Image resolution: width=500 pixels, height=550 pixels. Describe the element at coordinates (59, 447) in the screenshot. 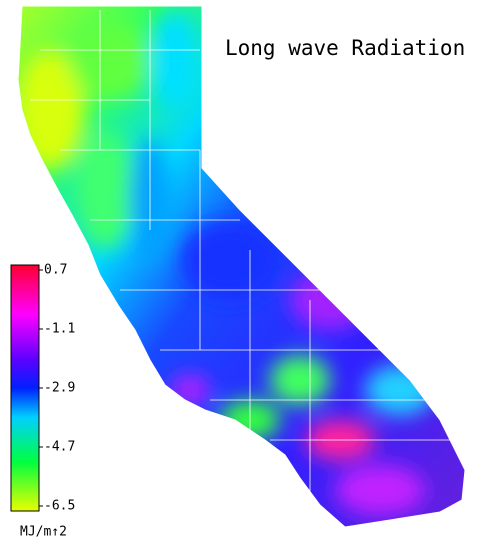

I see `colorbar-tick-label: -4.7` at that location.